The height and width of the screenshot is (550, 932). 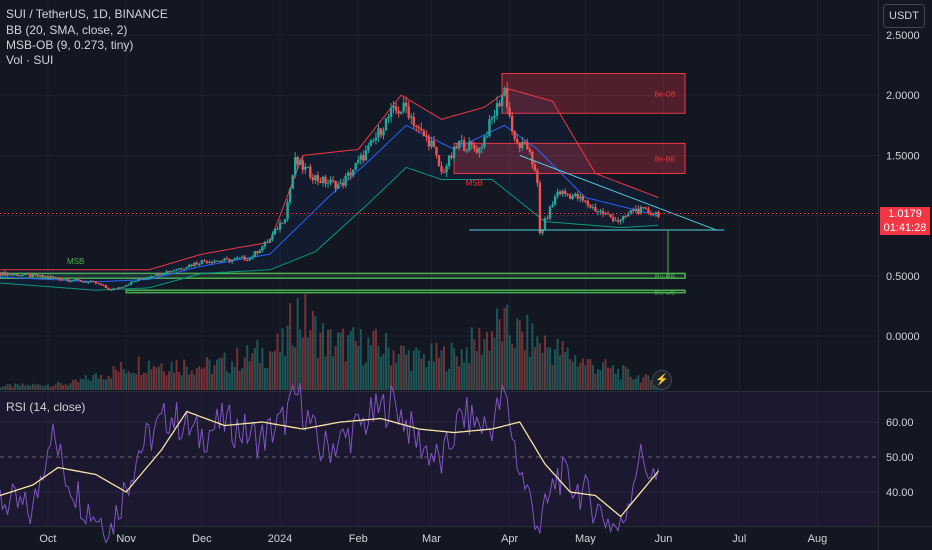 What do you see at coordinates (662, 380) in the screenshot?
I see `lightning-icon: ⚡` at bounding box center [662, 380].